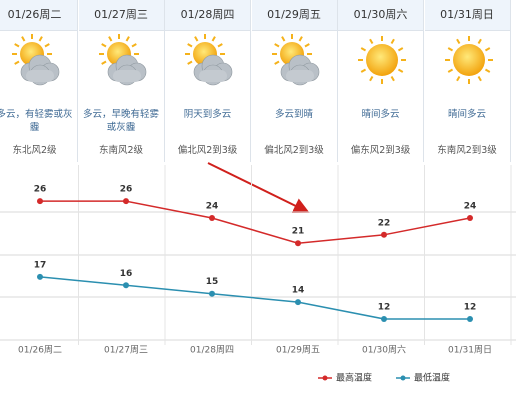  What do you see at coordinates (298, 232) in the screenshot?
I see `value-label: 21` at bounding box center [298, 232].